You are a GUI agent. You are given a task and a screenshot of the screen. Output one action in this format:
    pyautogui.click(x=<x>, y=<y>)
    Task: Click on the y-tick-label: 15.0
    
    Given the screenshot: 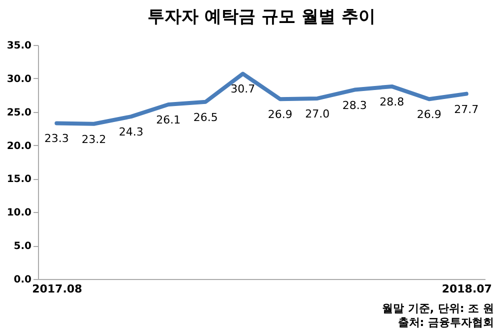 What is the action you would take?
    pyautogui.click(x=19, y=180)
    